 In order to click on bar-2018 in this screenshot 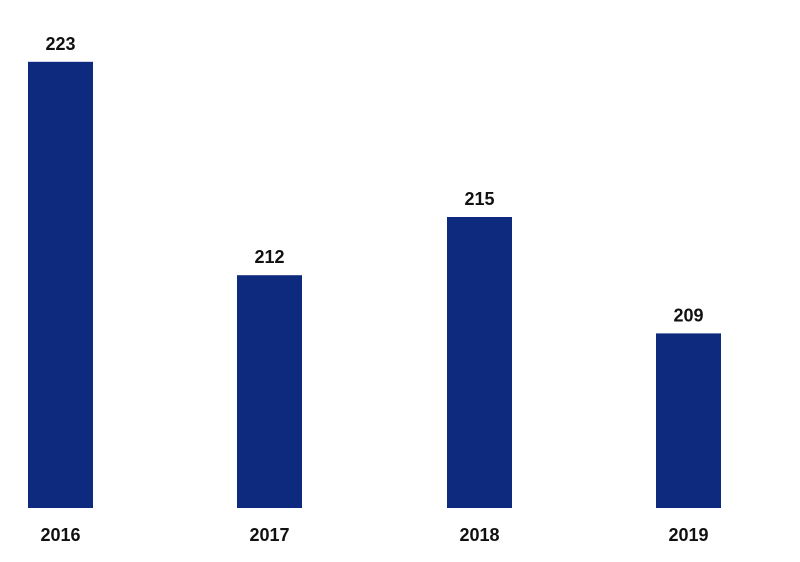, I will do `click(479, 362)`.